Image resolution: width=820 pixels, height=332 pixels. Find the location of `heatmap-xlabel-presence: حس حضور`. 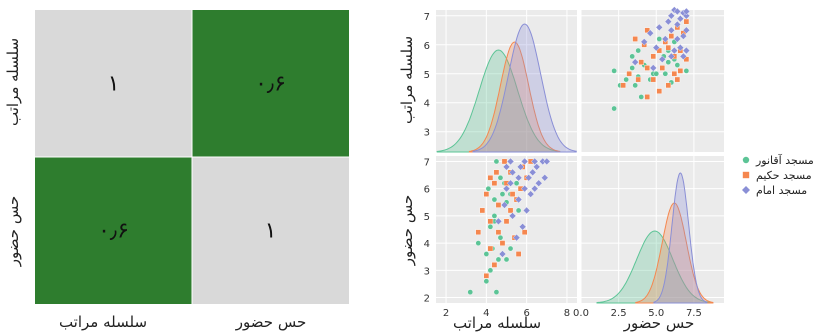

heatmap-xlabel-presence: حس حضور is located at coordinates (270, 322).